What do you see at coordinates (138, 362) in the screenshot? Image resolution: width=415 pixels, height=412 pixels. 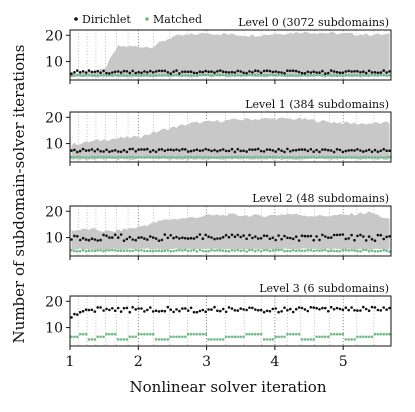 I see `x-tick-label: 2` at bounding box center [138, 362].